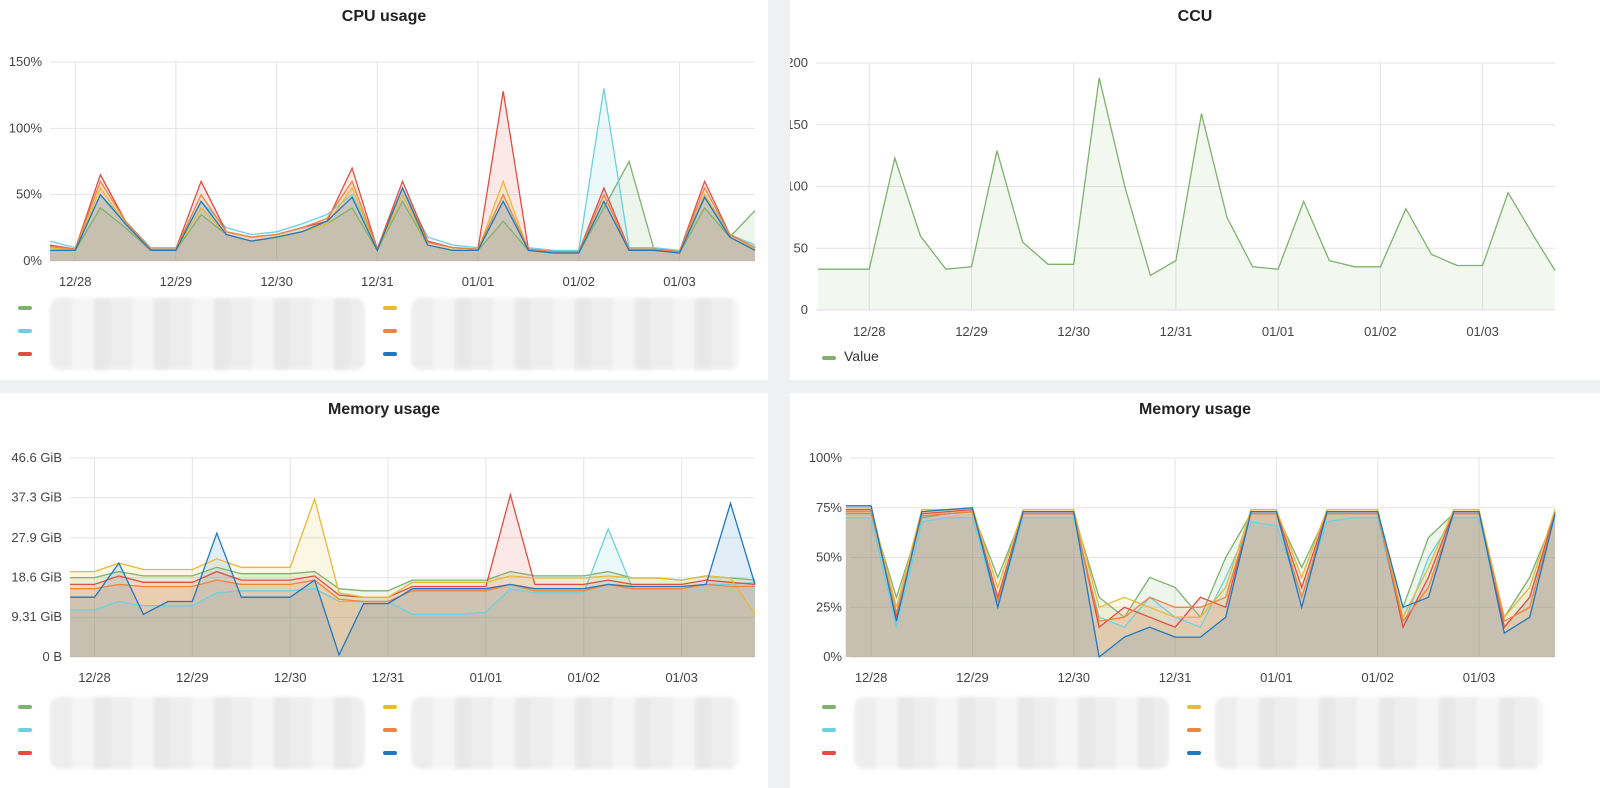  What do you see at coordinates (799, 186) in the screenshot?
I see `y-tick-label: 100` at bounding box center [799, 186].